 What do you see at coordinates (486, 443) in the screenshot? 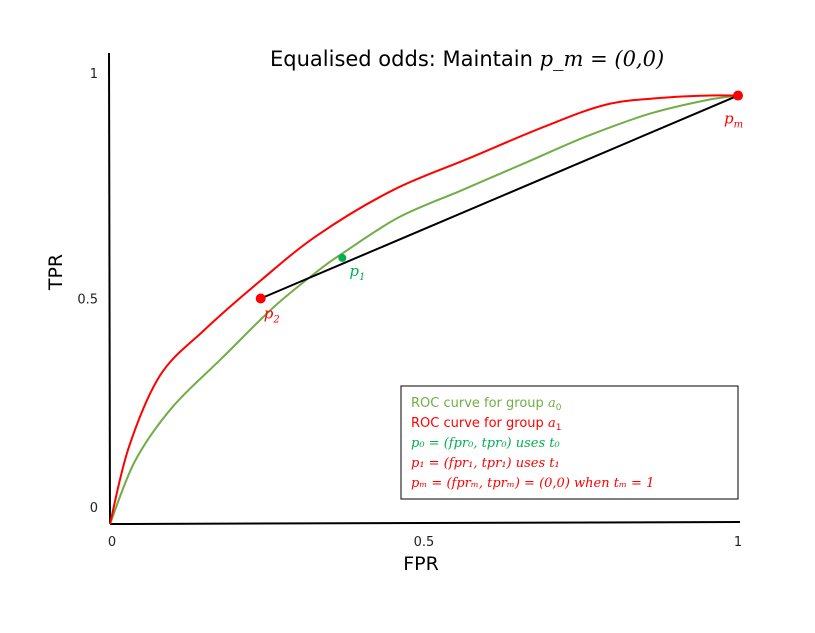
I see `legend-entry: p₀ = (fpr₀, tpr₀) uses t₀` at bounding box center [486, 443].